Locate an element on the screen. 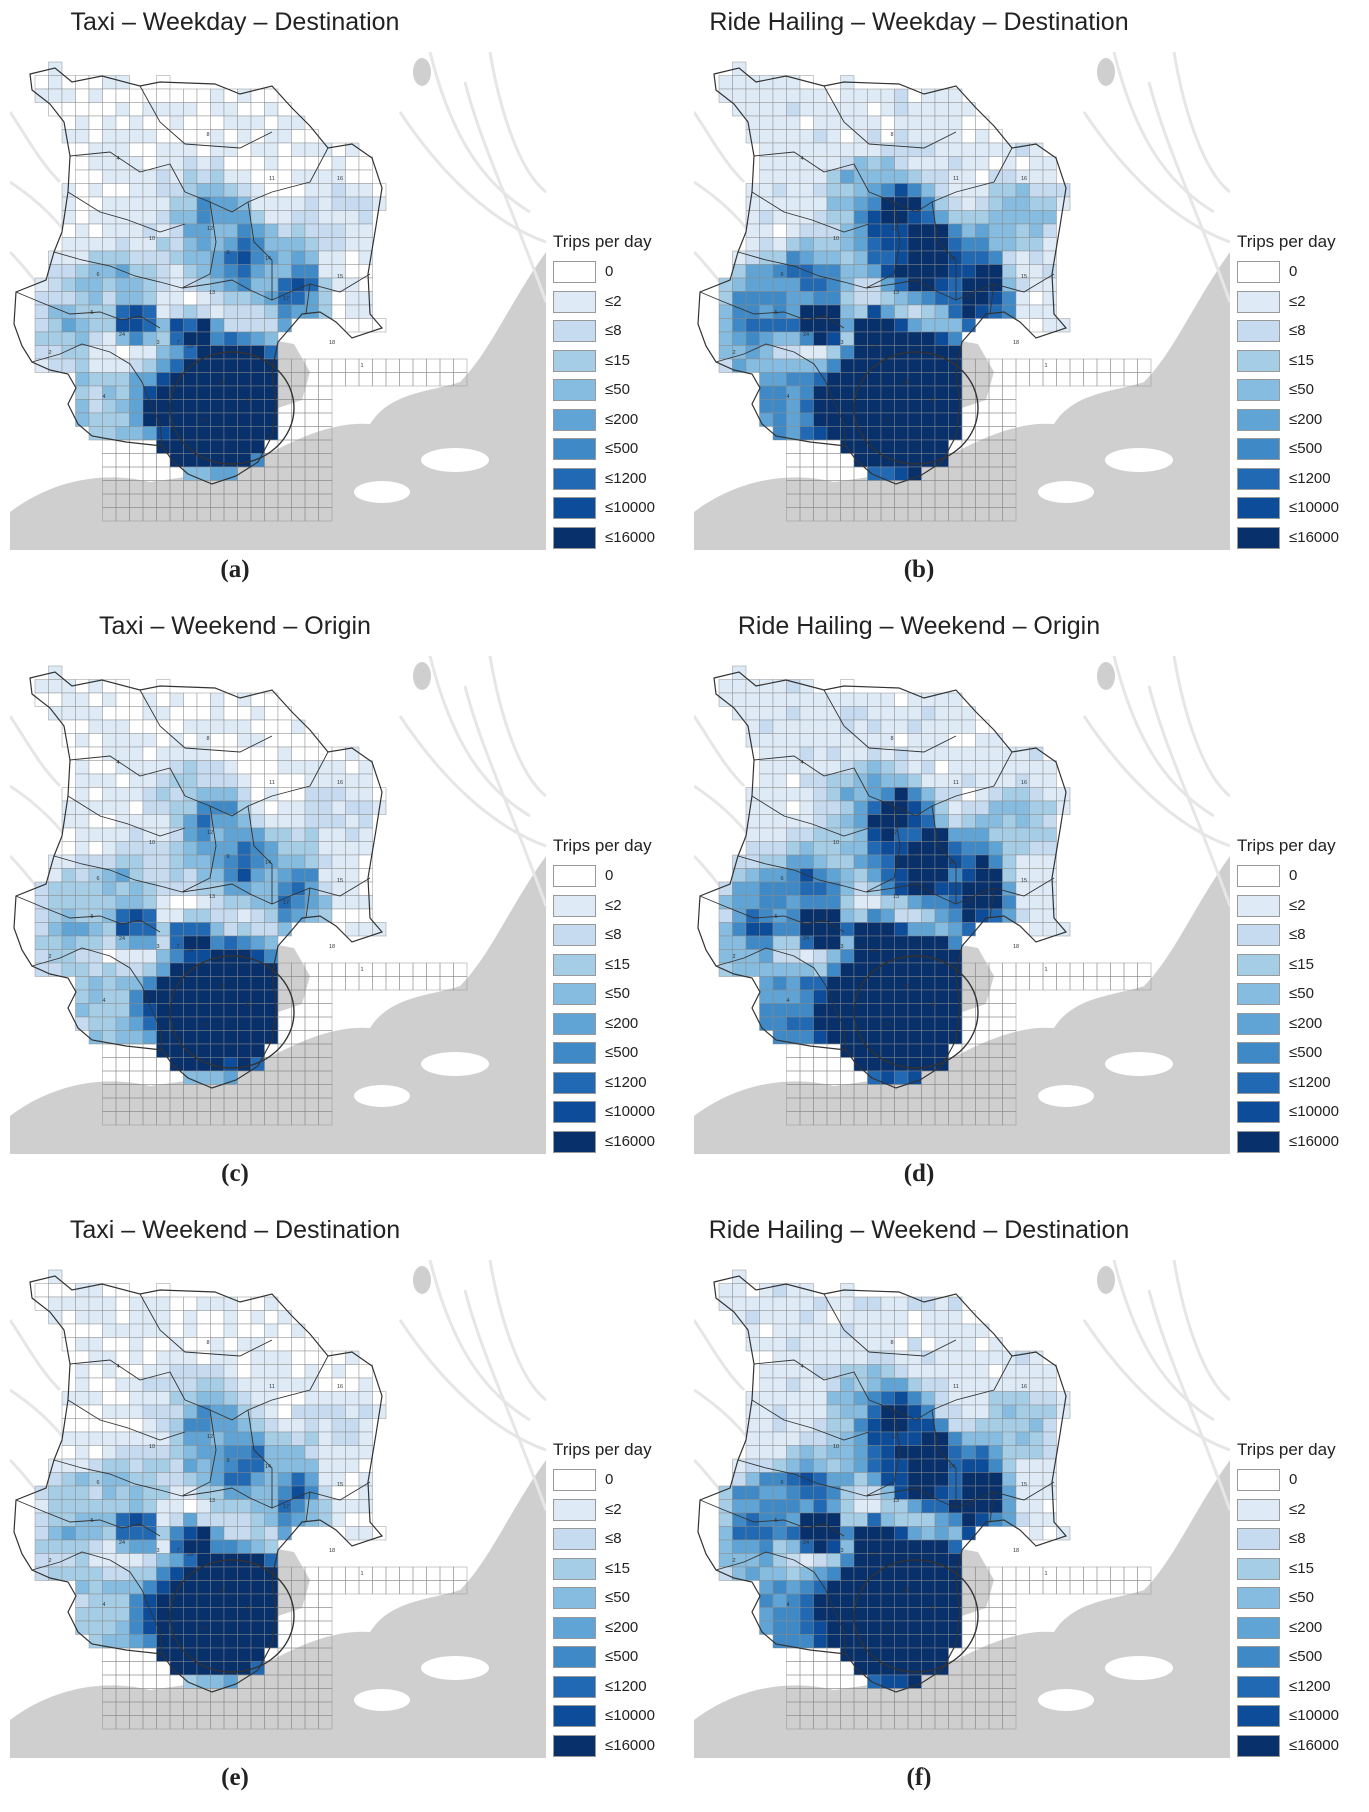 The width and height of the screenshot is (1369, 1812). legend-label: ≤1200 is located at coordinates (626, 1686).